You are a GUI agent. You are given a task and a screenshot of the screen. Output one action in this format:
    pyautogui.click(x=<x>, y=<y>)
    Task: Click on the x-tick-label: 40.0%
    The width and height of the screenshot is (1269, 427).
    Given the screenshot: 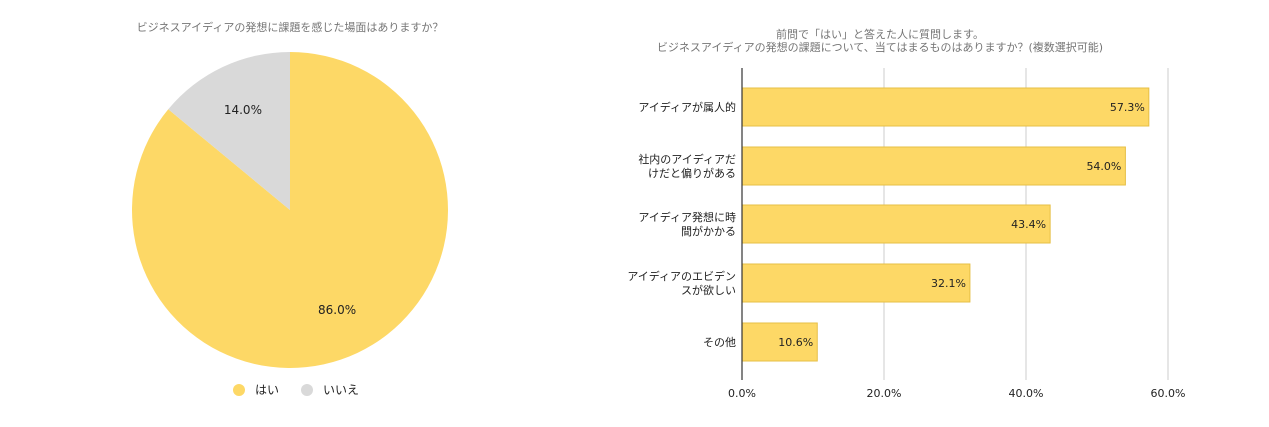 What is the action you would take?
    pyautogui.click(x=1026, y=393)
    